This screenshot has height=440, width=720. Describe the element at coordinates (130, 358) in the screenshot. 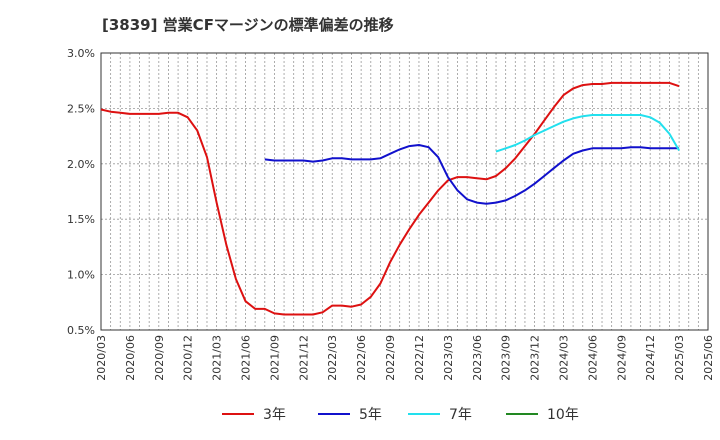

I see `x-tick-label: 2020/06` at that location.